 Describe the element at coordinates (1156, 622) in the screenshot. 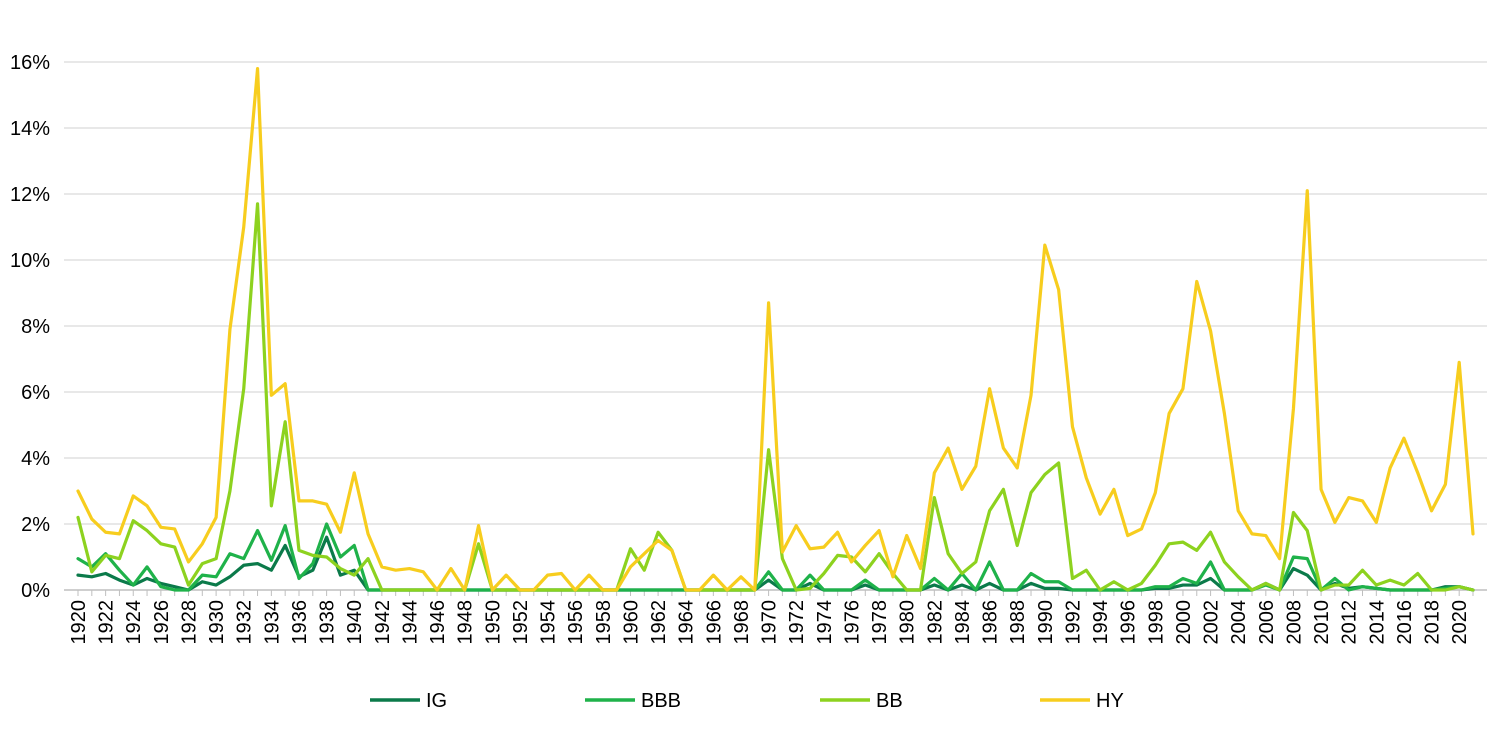

I see `x-tick-label: 1998` at that location.